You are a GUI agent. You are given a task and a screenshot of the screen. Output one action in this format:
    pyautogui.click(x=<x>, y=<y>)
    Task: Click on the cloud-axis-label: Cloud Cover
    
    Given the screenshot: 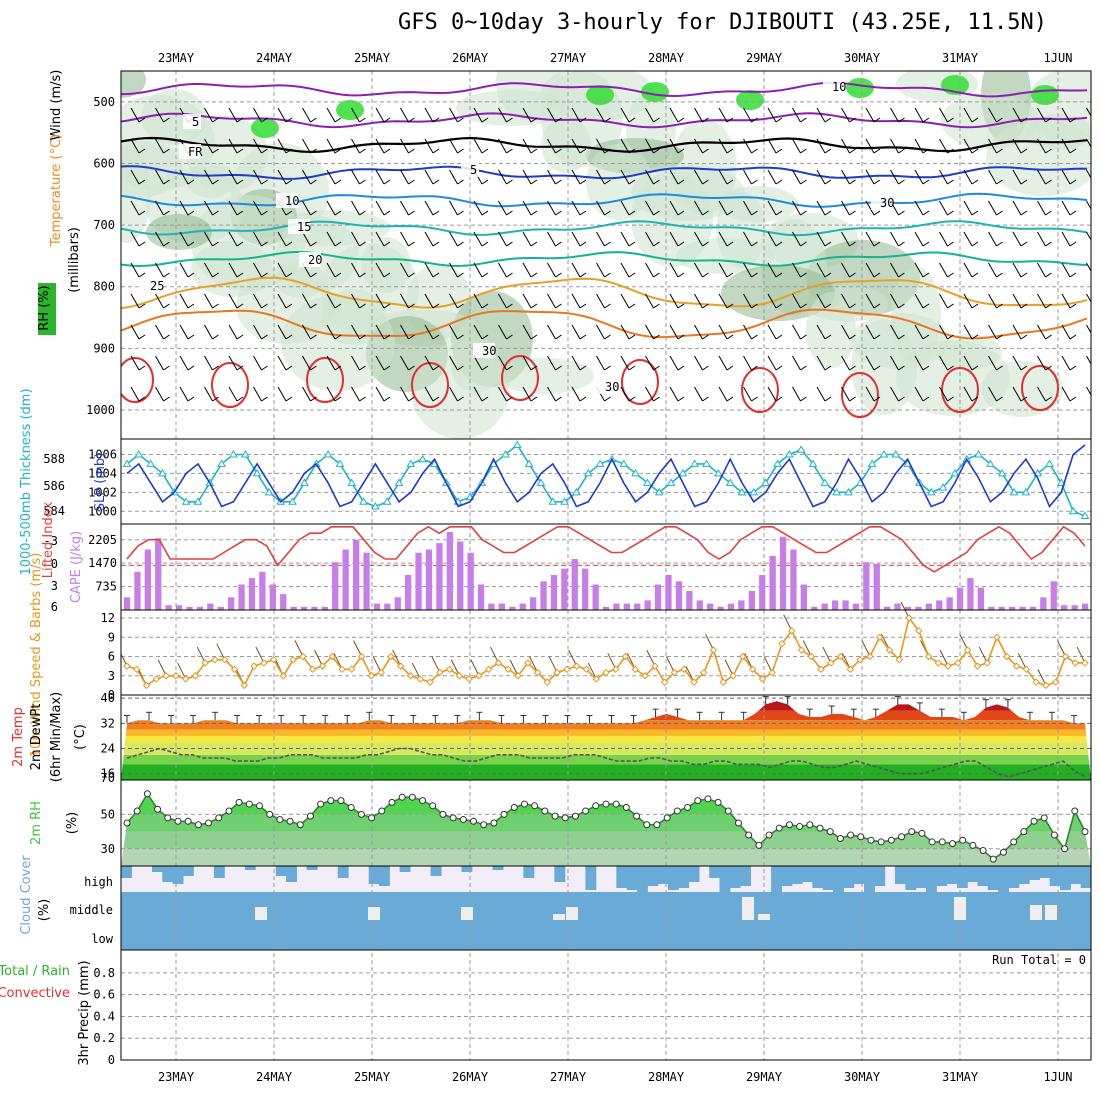 What is the action you would take?
    pyautogui.click(x=26, y=895)
    